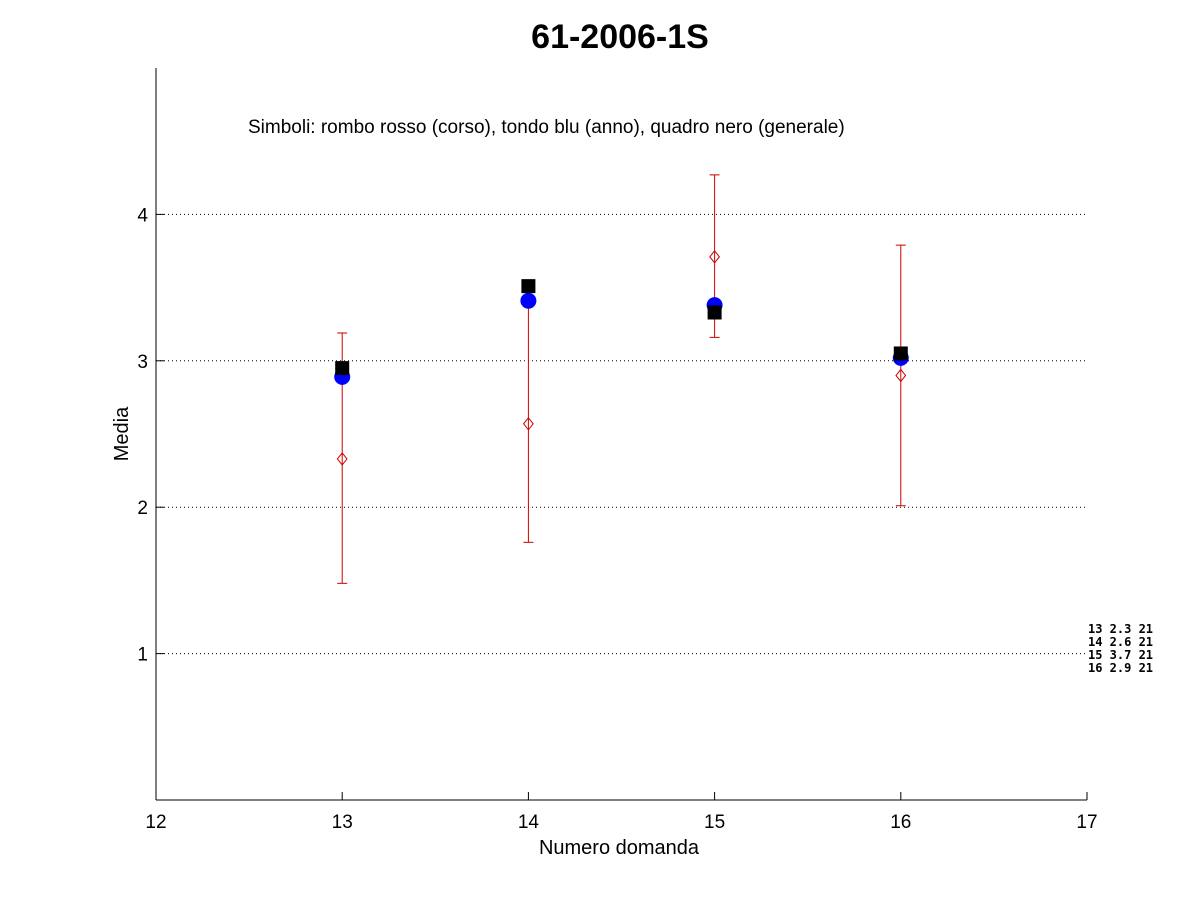 The image size is (1201, 900). Describe the element at coordinates (1086, 822) in the screenshot. I see `x-tick-label-17: 17` at that location.